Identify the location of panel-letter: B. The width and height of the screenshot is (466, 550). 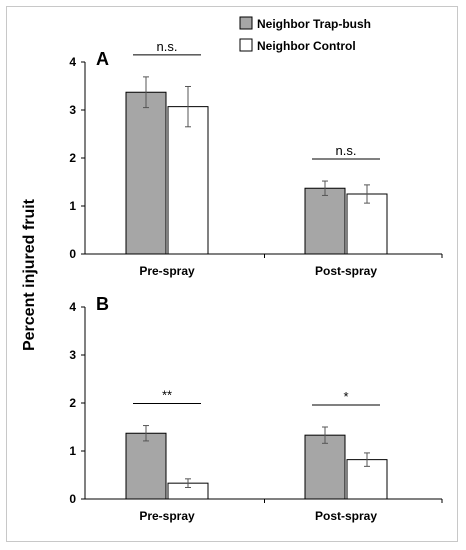
(102, 304).